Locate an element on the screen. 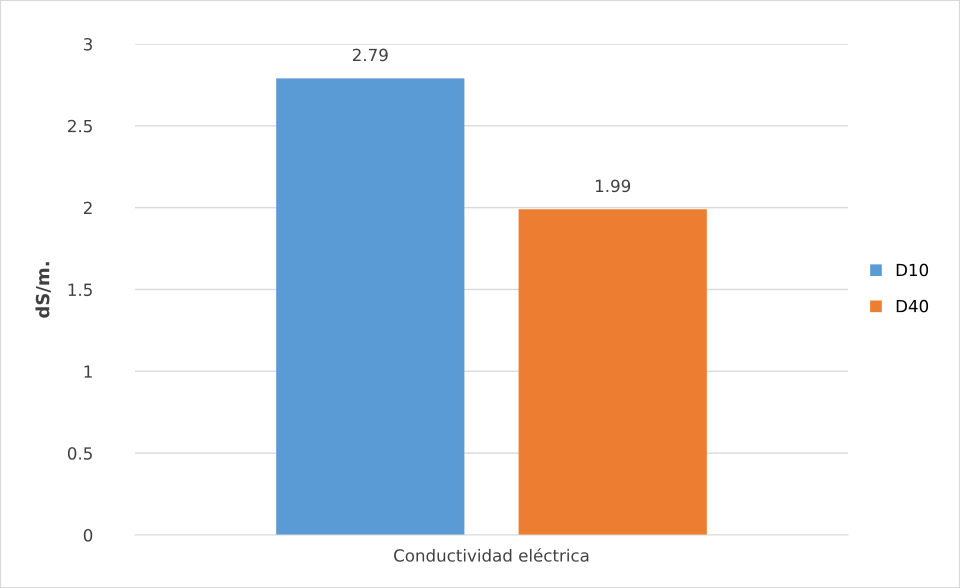 Image resolution: width=960 pixels, height=588 pixels. y-tick-label: 3 is located at coordinates (88, 44).